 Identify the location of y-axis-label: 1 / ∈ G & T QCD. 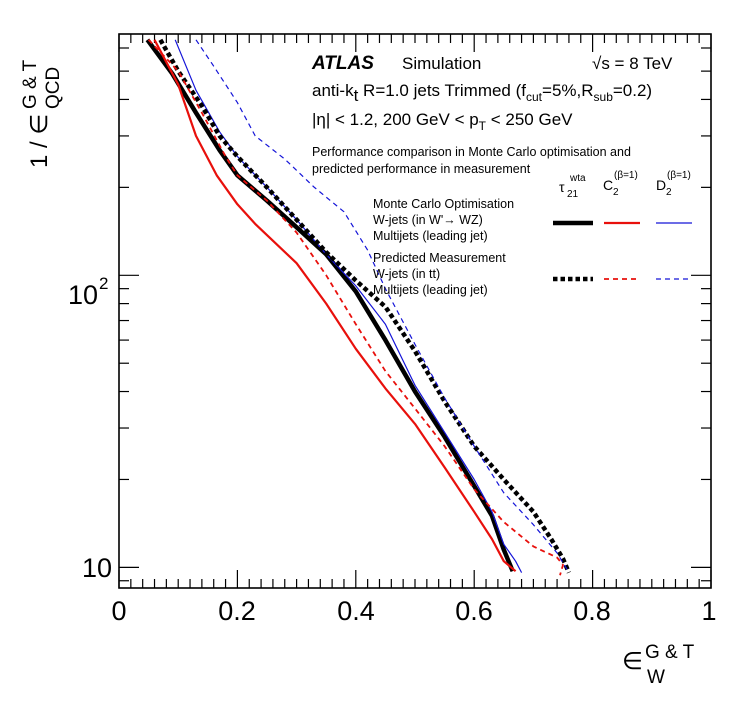
(42, 113).